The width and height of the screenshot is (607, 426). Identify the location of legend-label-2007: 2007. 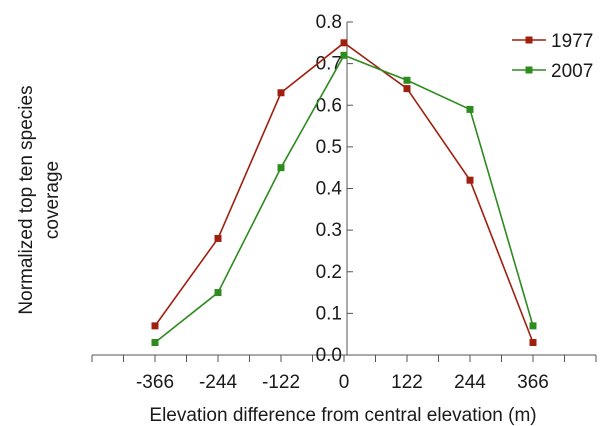
(572, 71).